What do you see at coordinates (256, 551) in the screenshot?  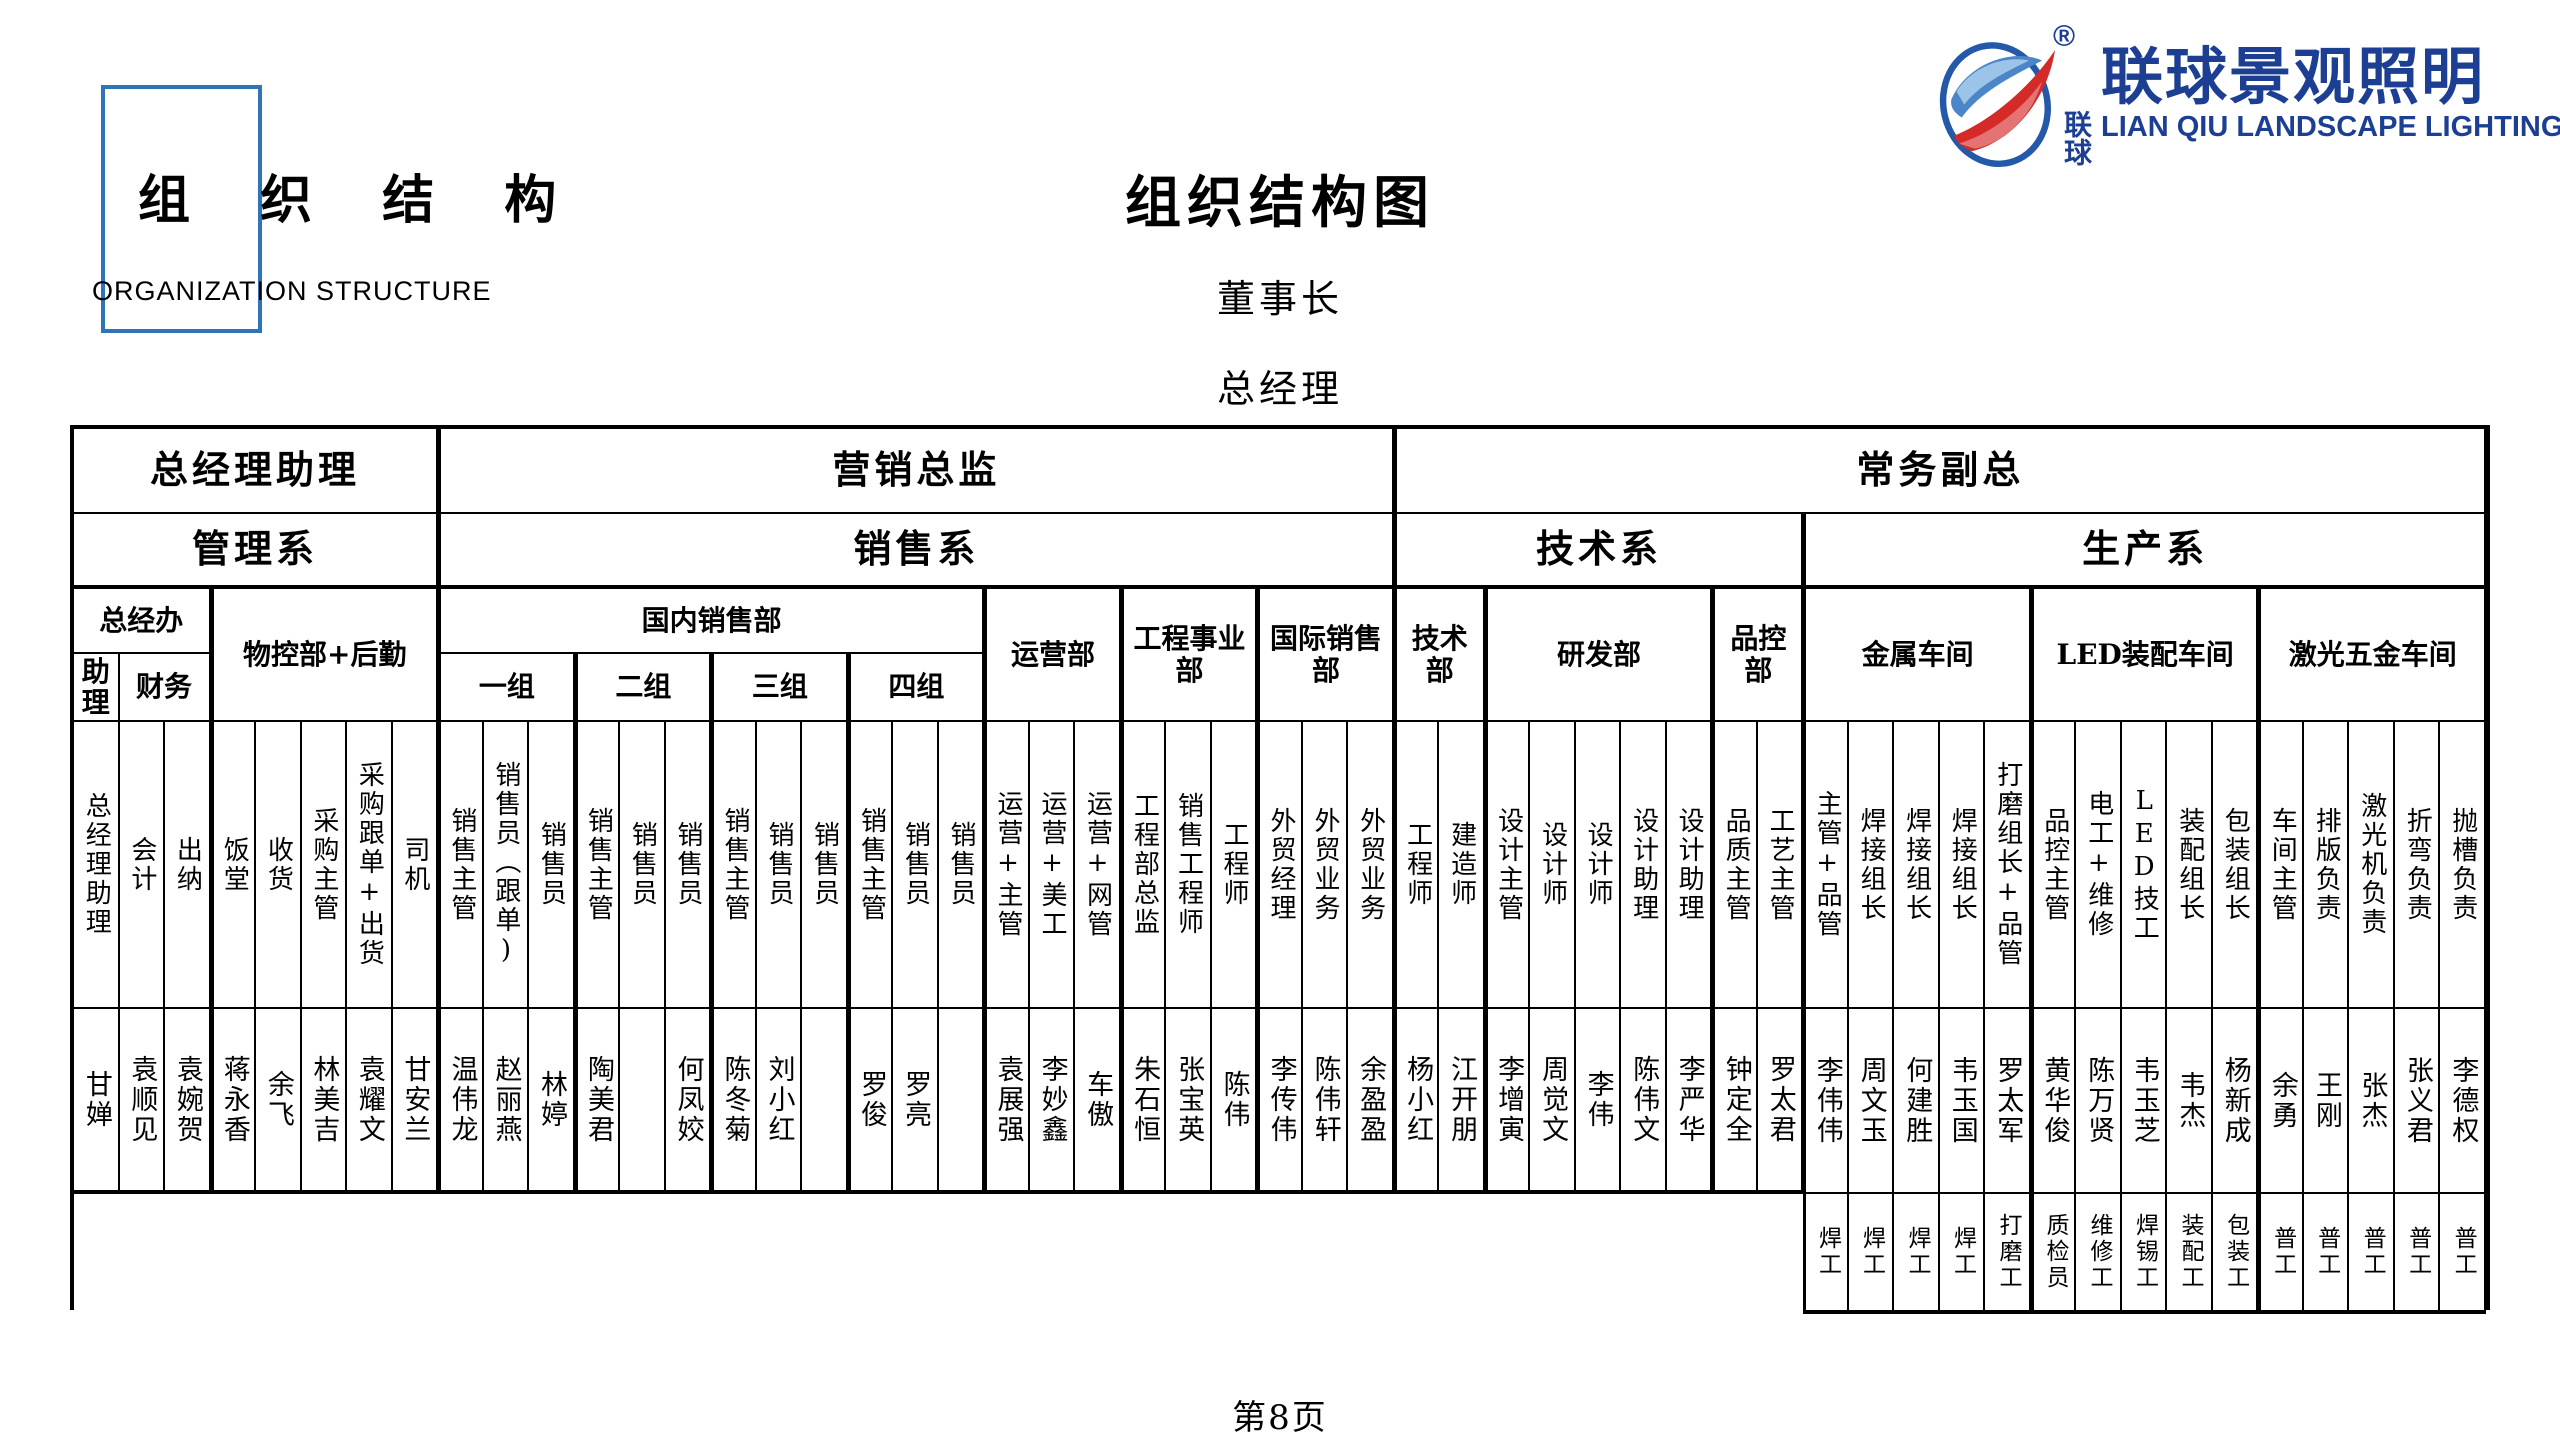 I see `org-system-cell: 管理系` at bounding box center [256, 551].